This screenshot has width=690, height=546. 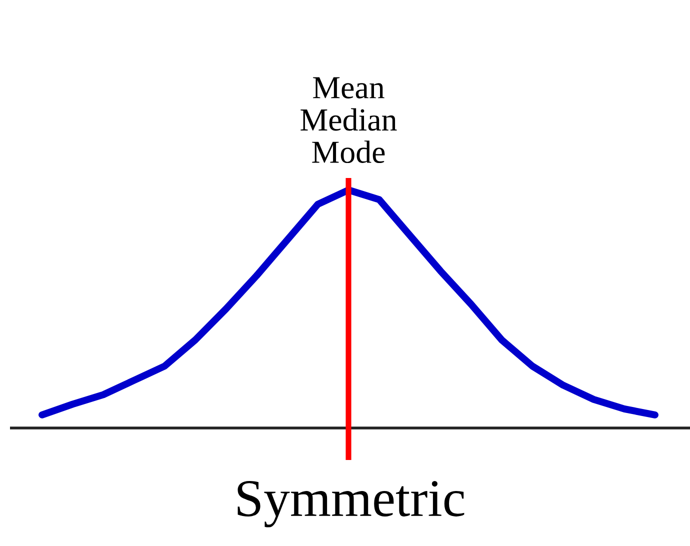 What do you see at coordinates (348, 120) in the screenshot?
I see `text: Mean Median Mode` at bounding box center [348, 120].